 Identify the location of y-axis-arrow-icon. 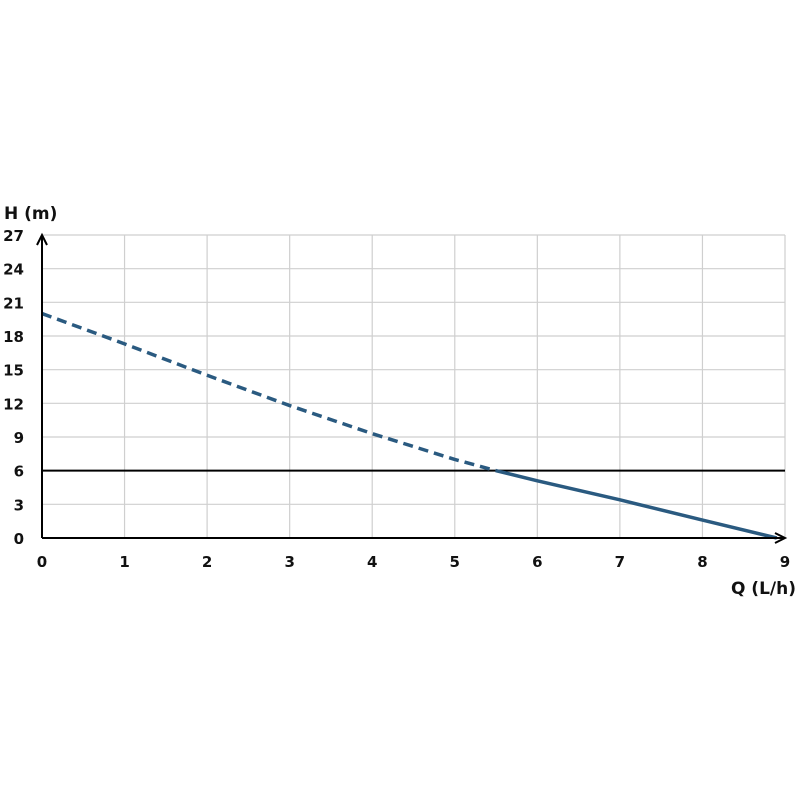
(42, 239).